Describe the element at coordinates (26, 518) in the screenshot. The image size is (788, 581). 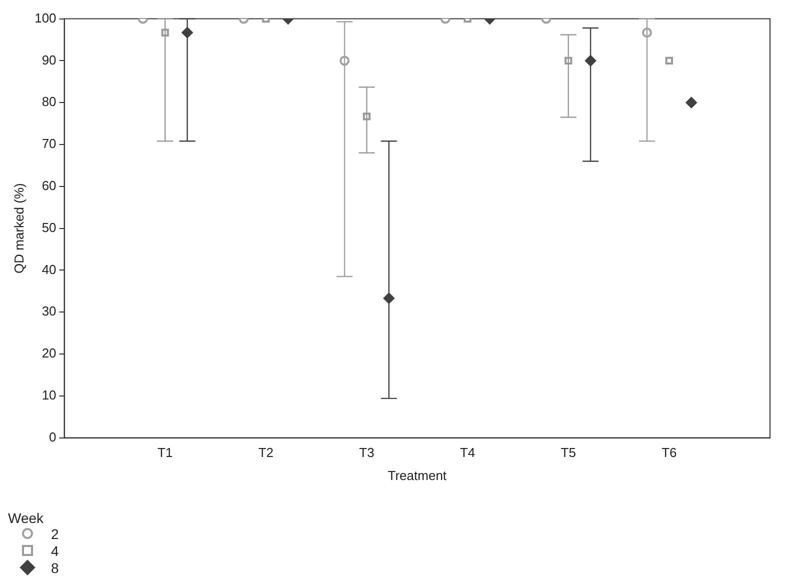
I see `legend-title: Week` at that location.